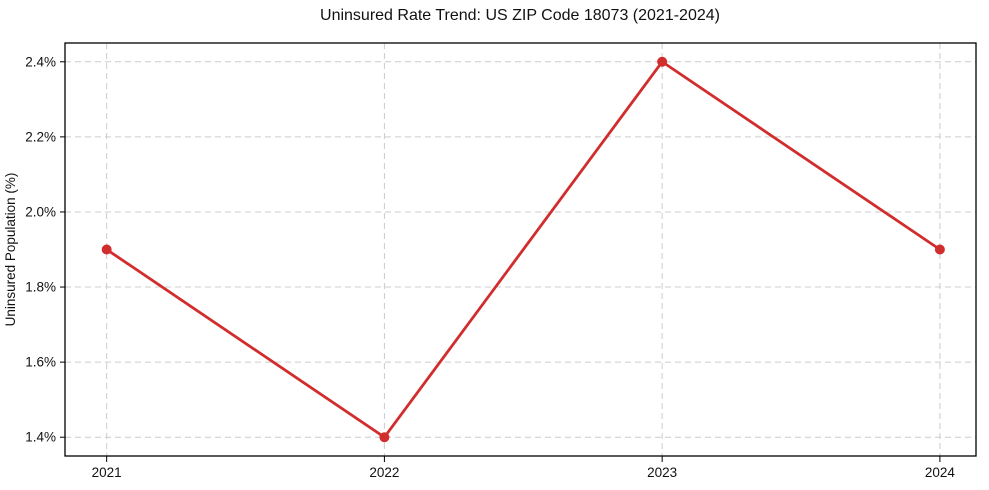  What do you see at coordinates (940, 472) in the screenshot?
I see `x-tick-label: 2024` at bounding box center [940, 472].